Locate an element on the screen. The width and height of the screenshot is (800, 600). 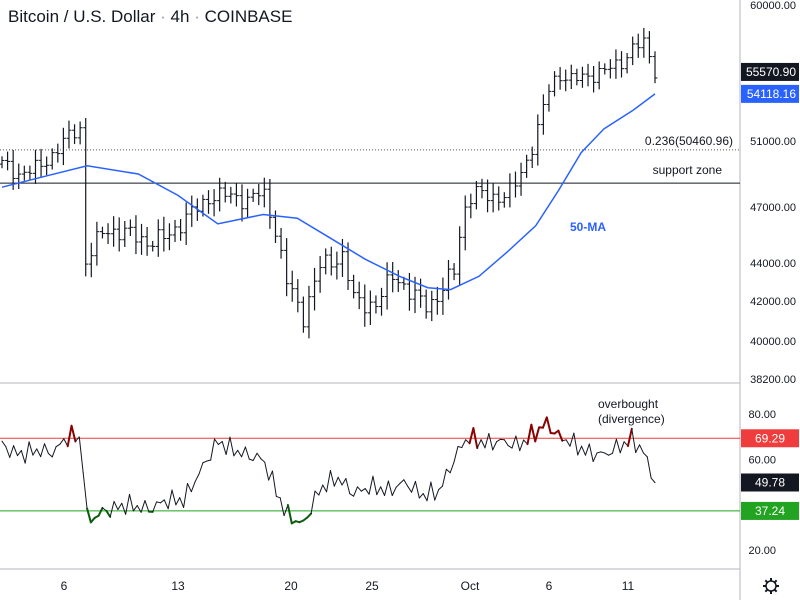
rsi-current-label: 49.78 is located at coordinates (770, 482).